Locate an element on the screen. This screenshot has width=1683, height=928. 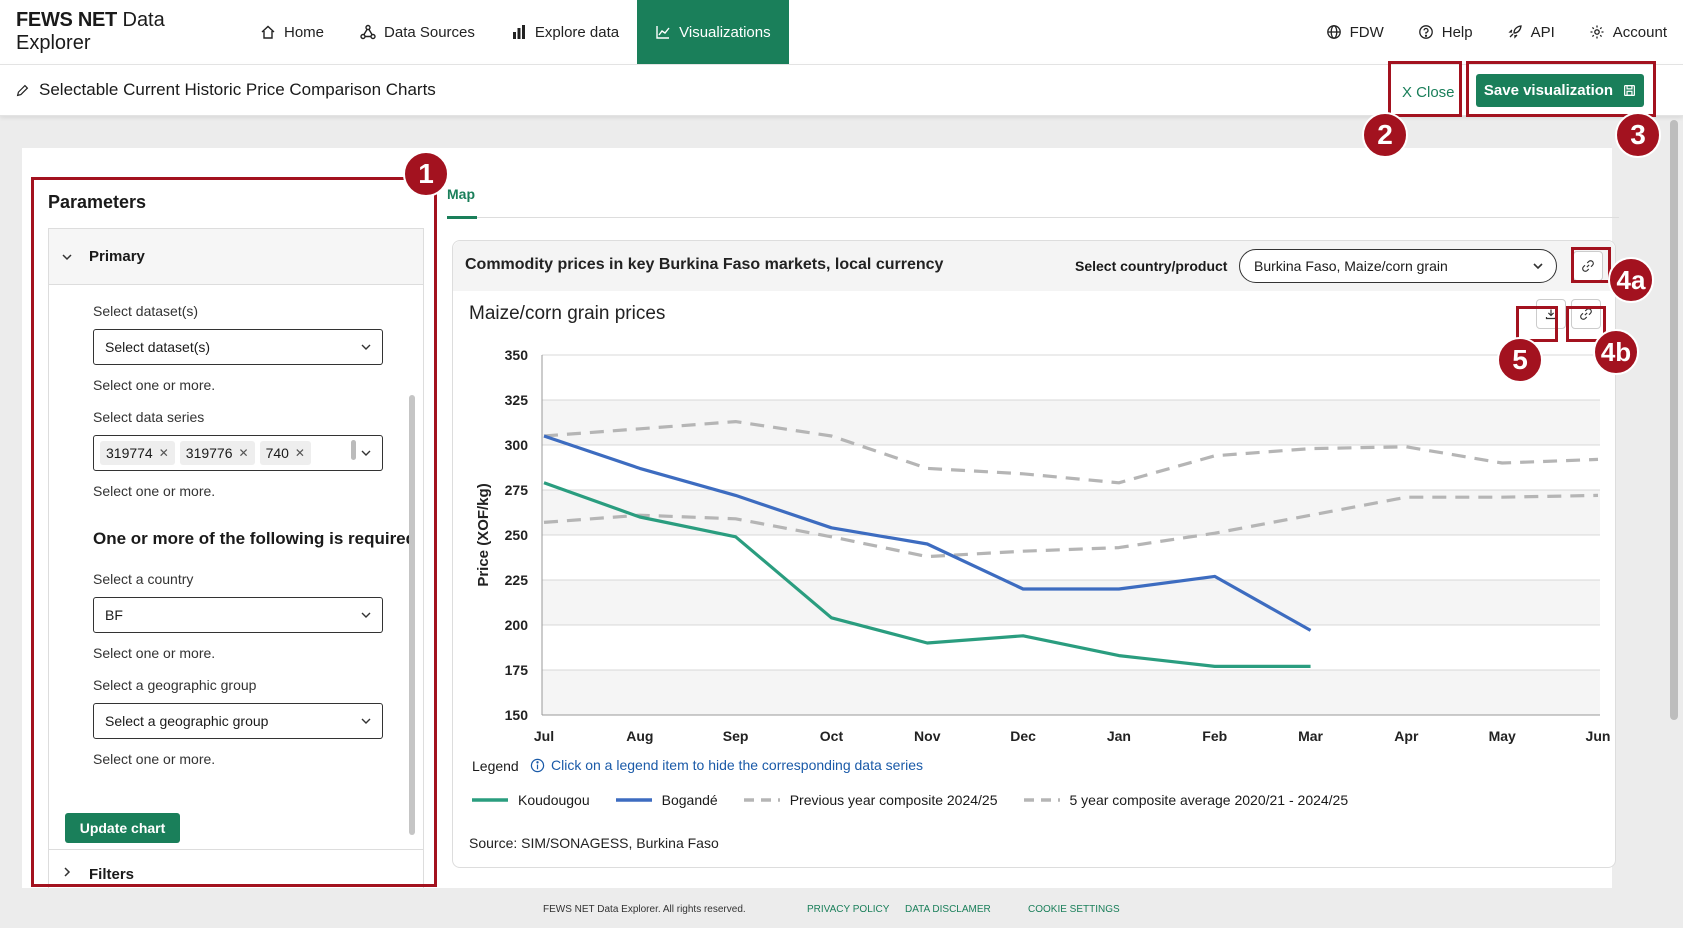
scrollbar-thumb is located at coordinates (412, 615).